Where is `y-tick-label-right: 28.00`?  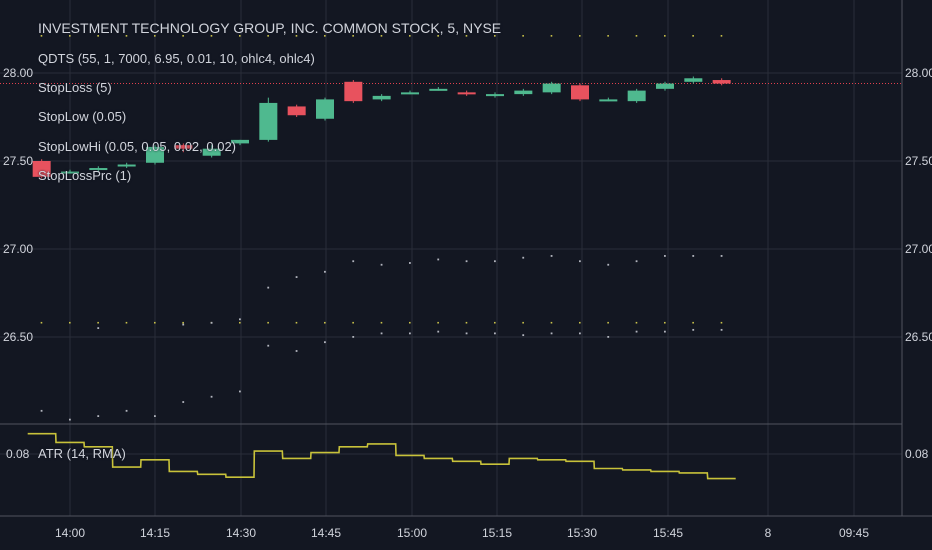
y-tick-label-right: 28.00 is located at coordinates (918, 73).